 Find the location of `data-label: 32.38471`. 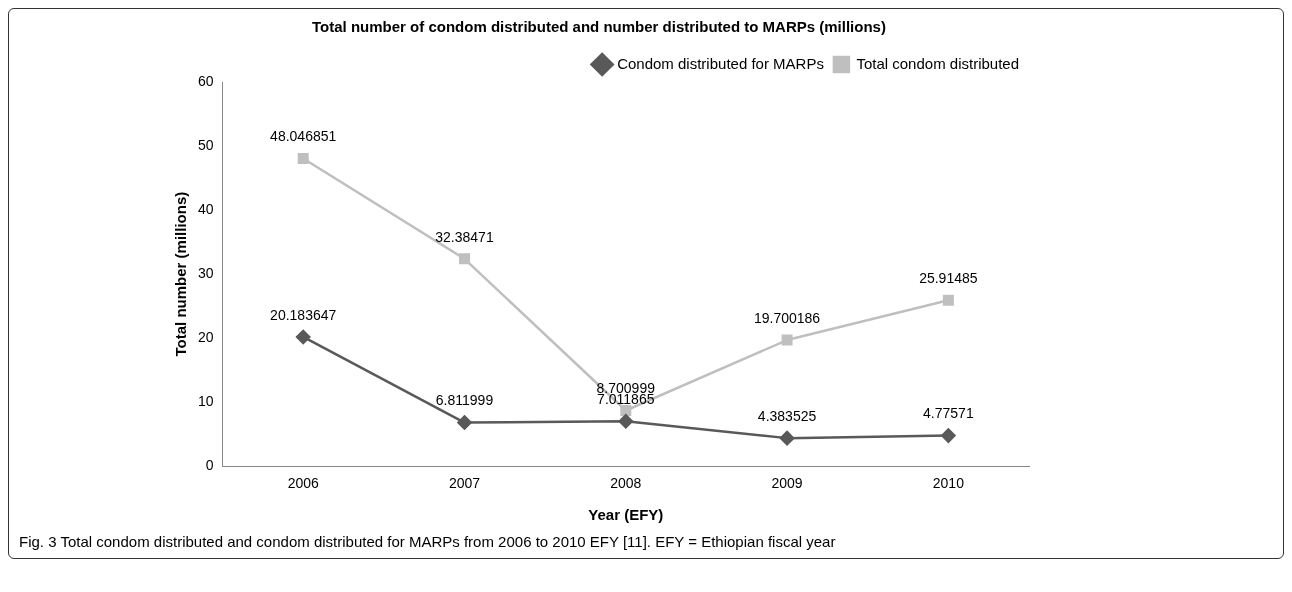

data-label: 32.38471 is located at coordinates (464, 236).